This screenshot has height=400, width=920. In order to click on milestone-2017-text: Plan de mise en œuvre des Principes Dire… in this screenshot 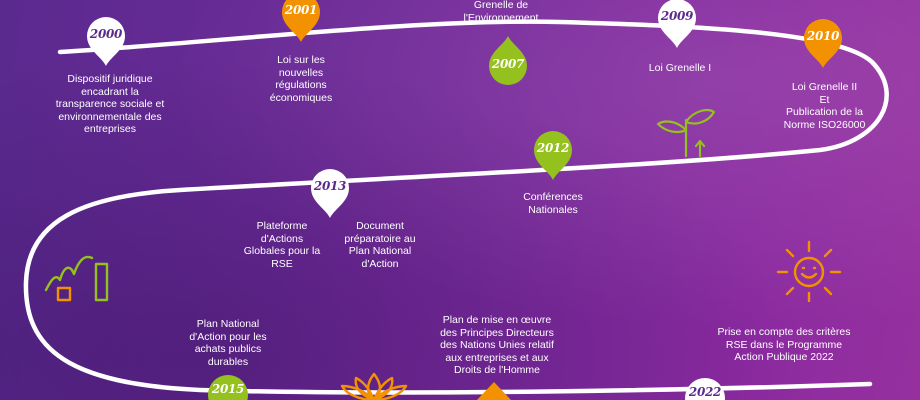, I will do `click(497, 345)`.